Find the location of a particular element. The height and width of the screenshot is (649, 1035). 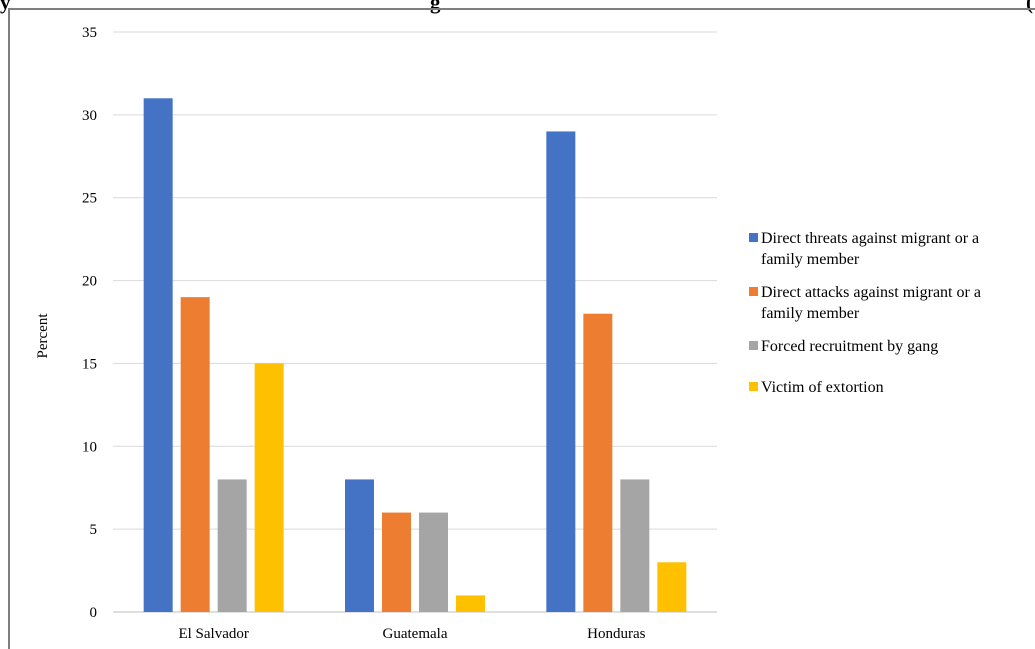

y-axis-label: Percent is located at coordinates (43, 336).